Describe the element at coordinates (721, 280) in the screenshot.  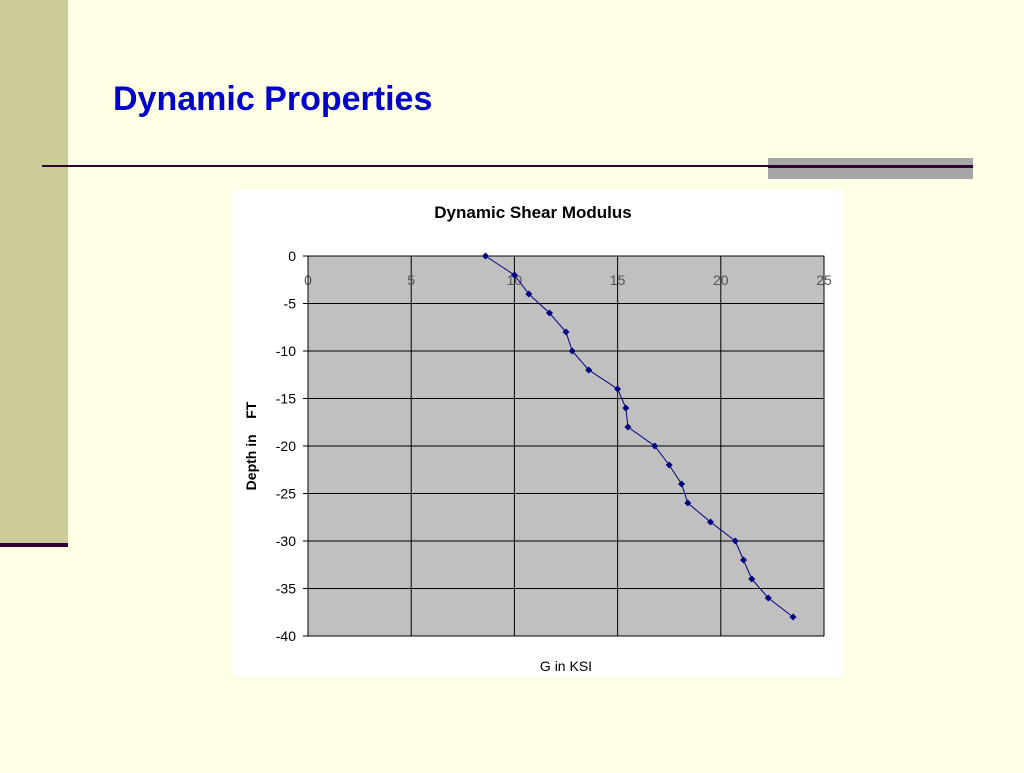
I see `x-tick-label: 20` at that location.